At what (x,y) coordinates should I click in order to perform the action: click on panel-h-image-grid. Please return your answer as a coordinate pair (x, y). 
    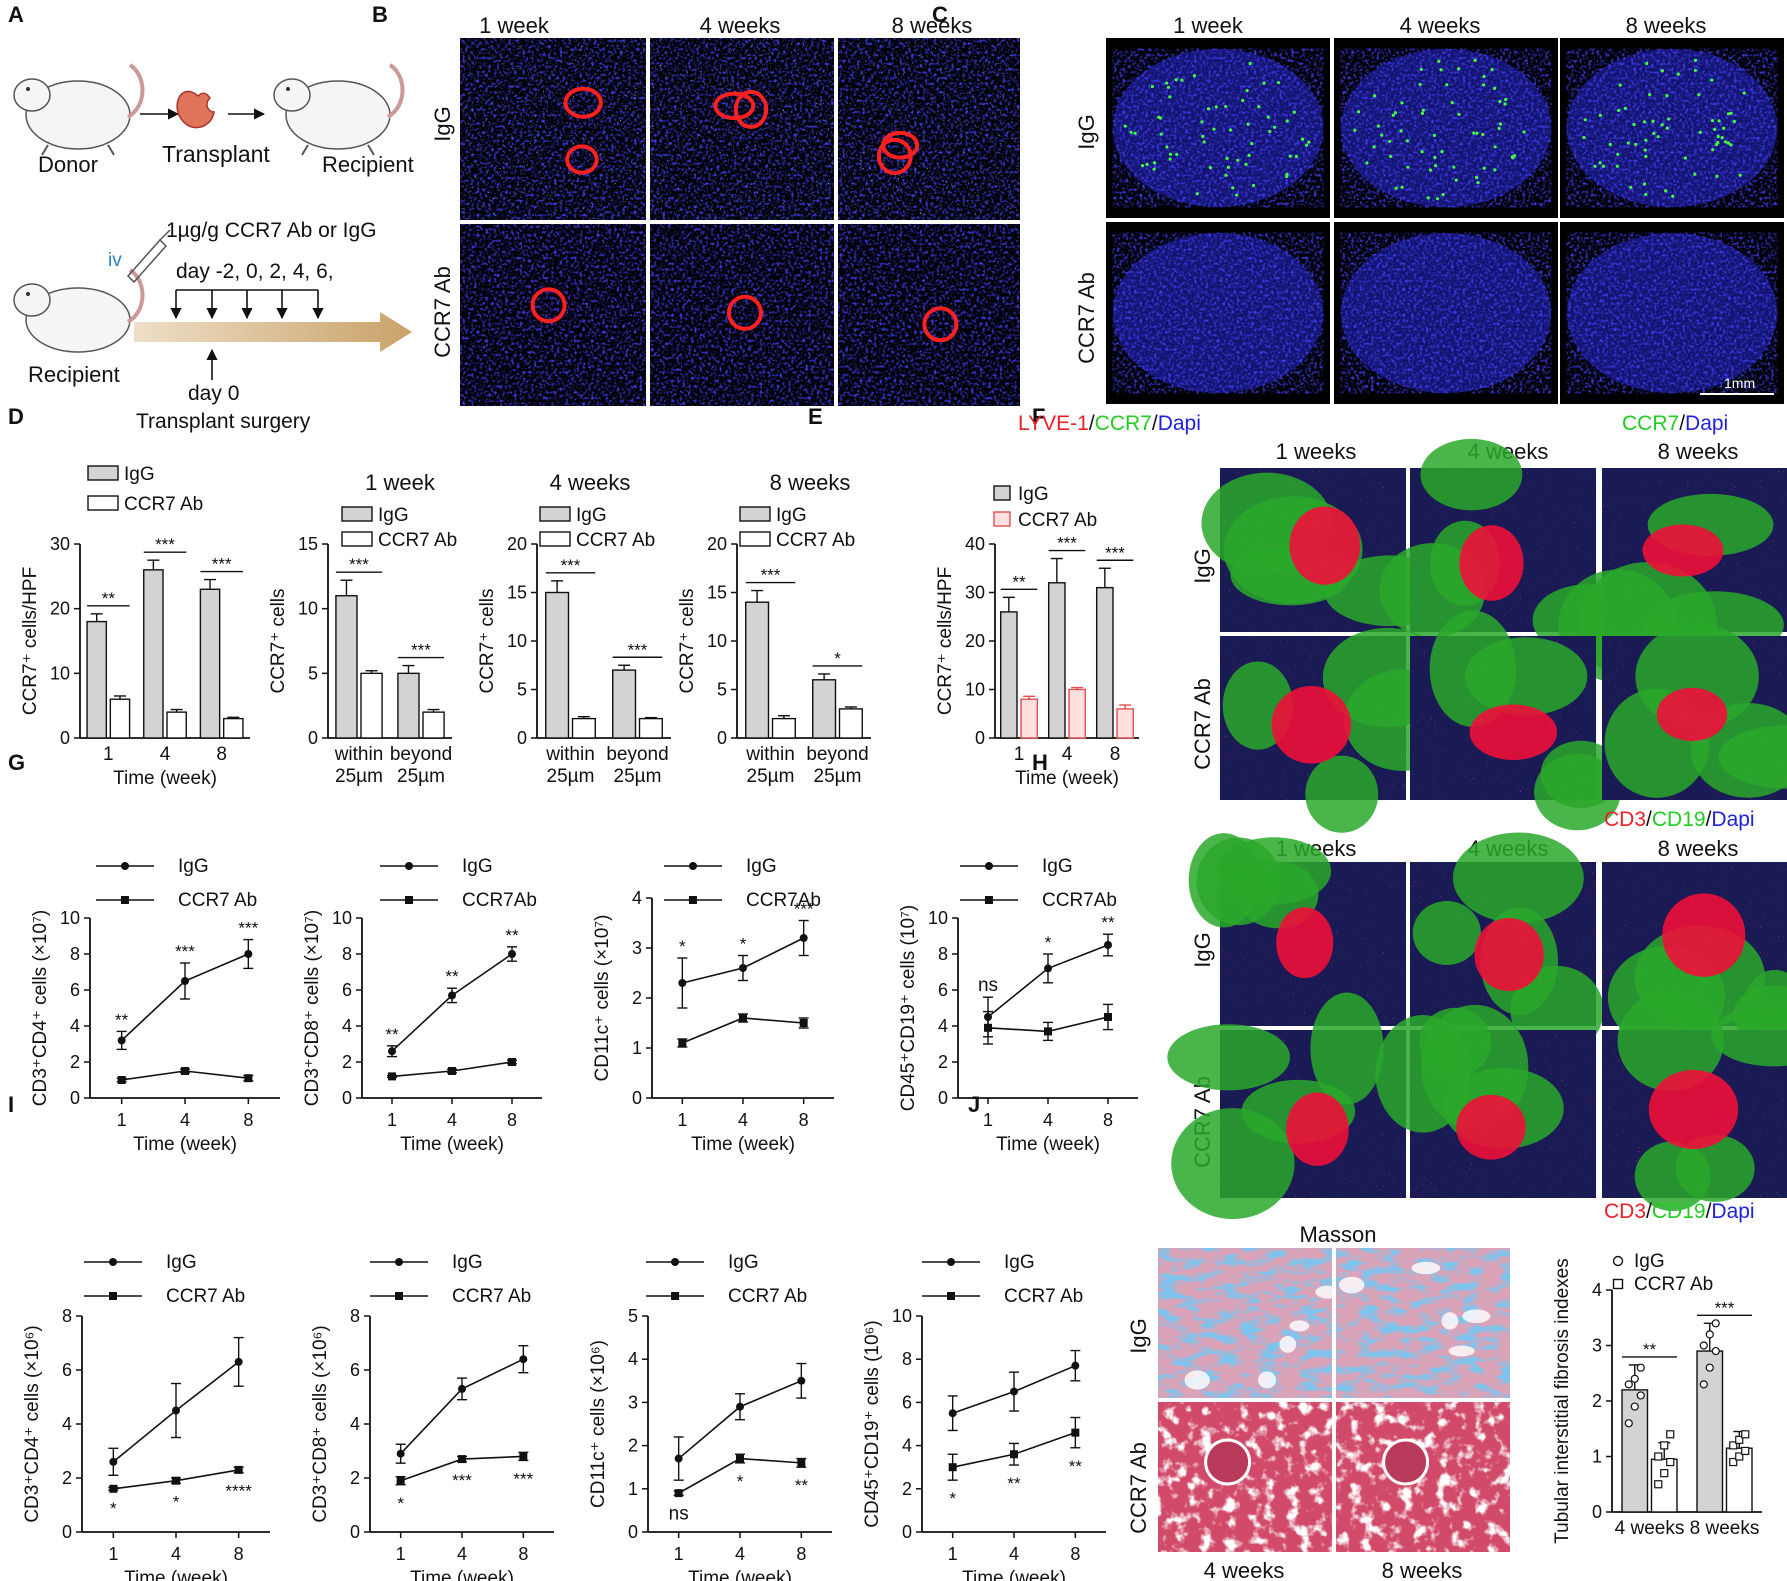
    Looking at the image, I should click on (1477, 1026).